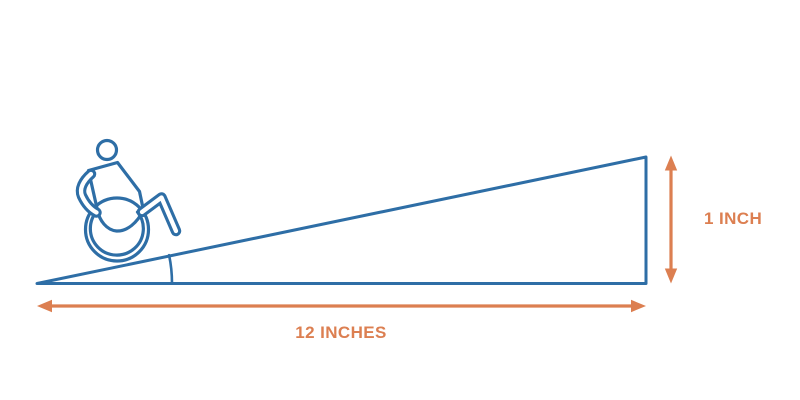  Describe the element at coordinates (671, 276) in the screenshot. I see `down-arrowhead-icon` at that location.